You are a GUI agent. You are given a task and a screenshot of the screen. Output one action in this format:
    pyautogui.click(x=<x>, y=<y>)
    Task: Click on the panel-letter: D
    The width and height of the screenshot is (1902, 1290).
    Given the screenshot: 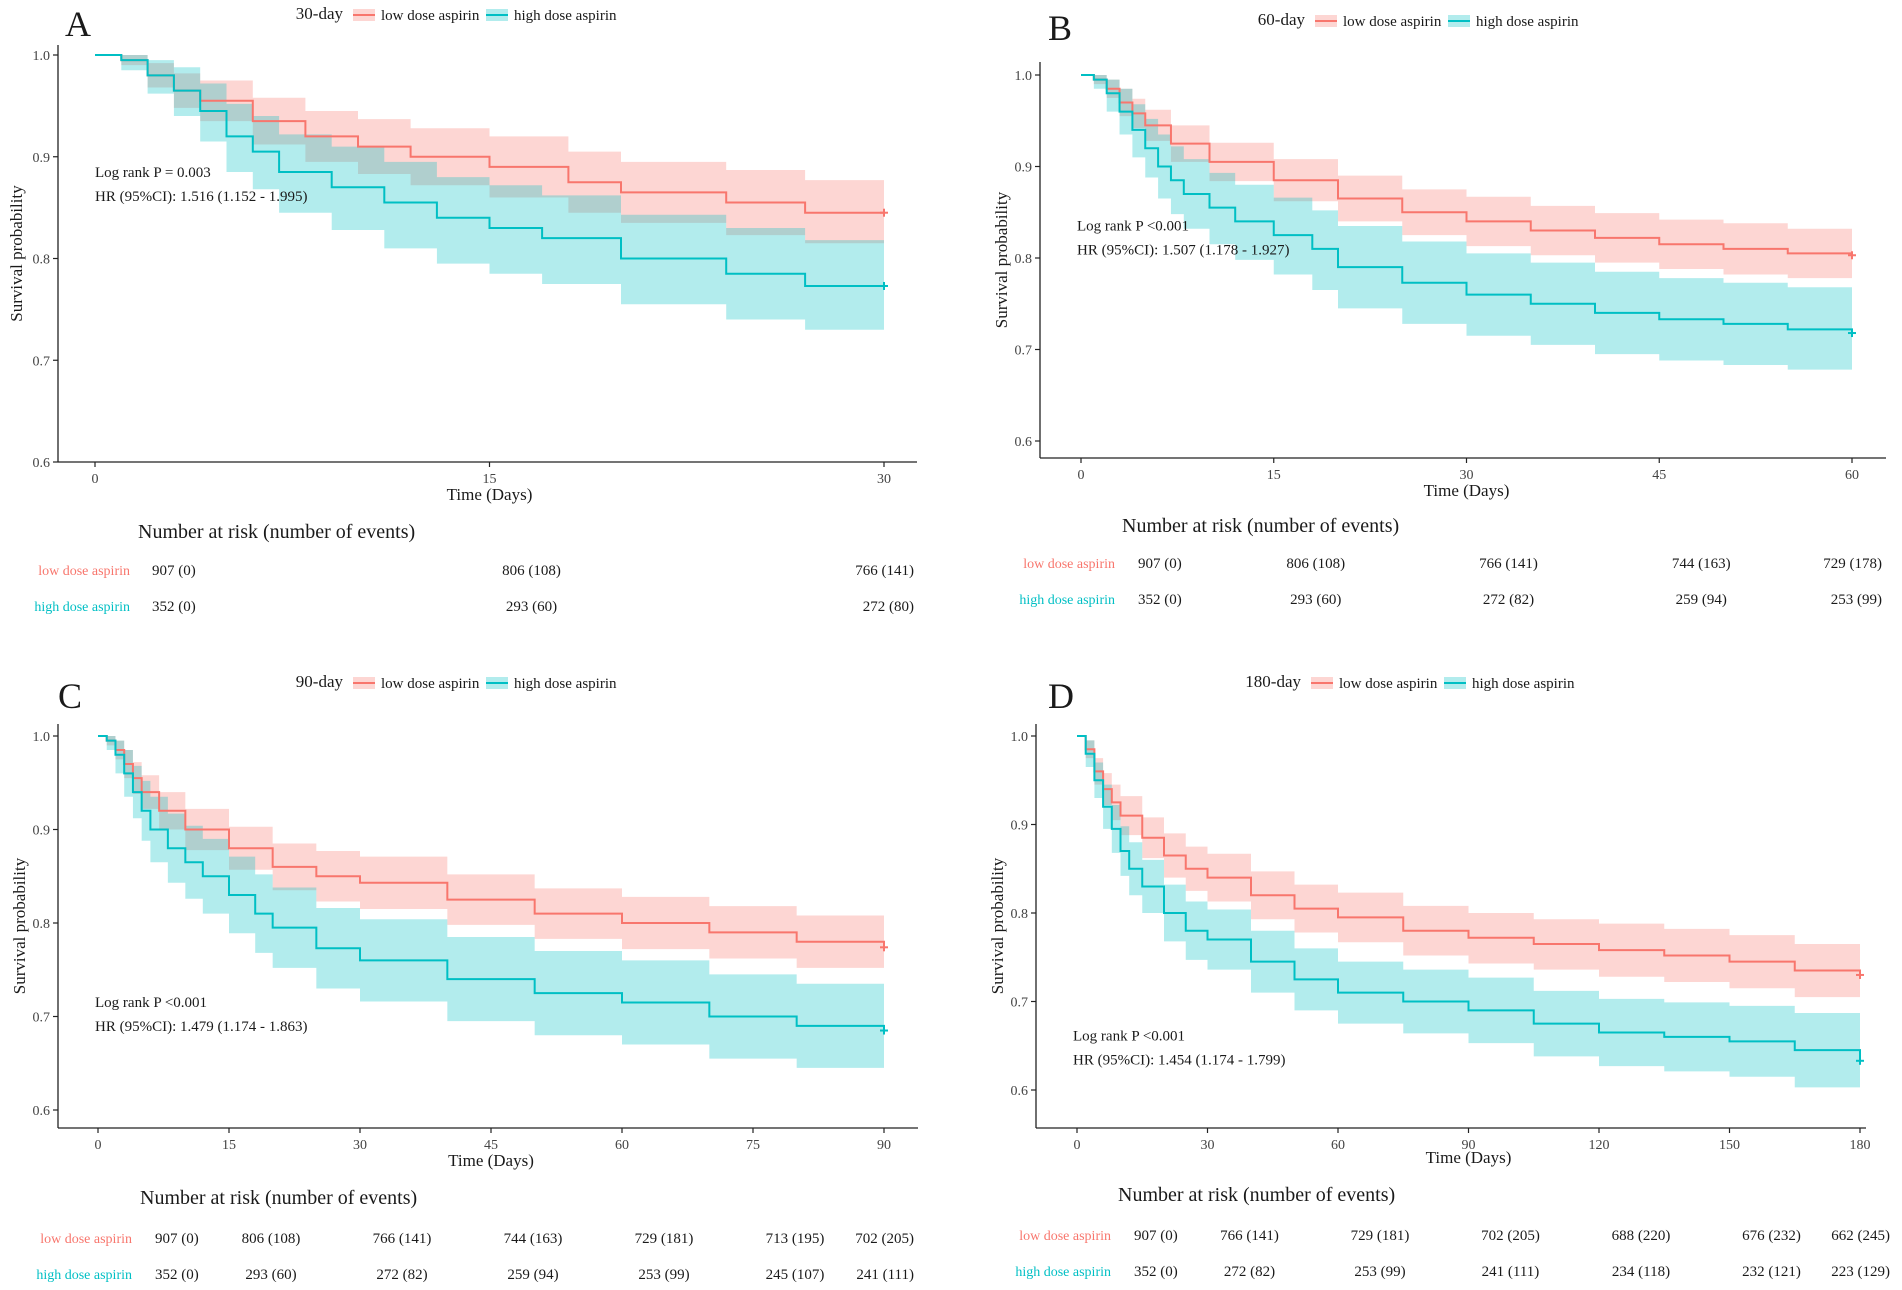 What is the action you would take?
    pyautogui.click(x=1061, y=696)
    